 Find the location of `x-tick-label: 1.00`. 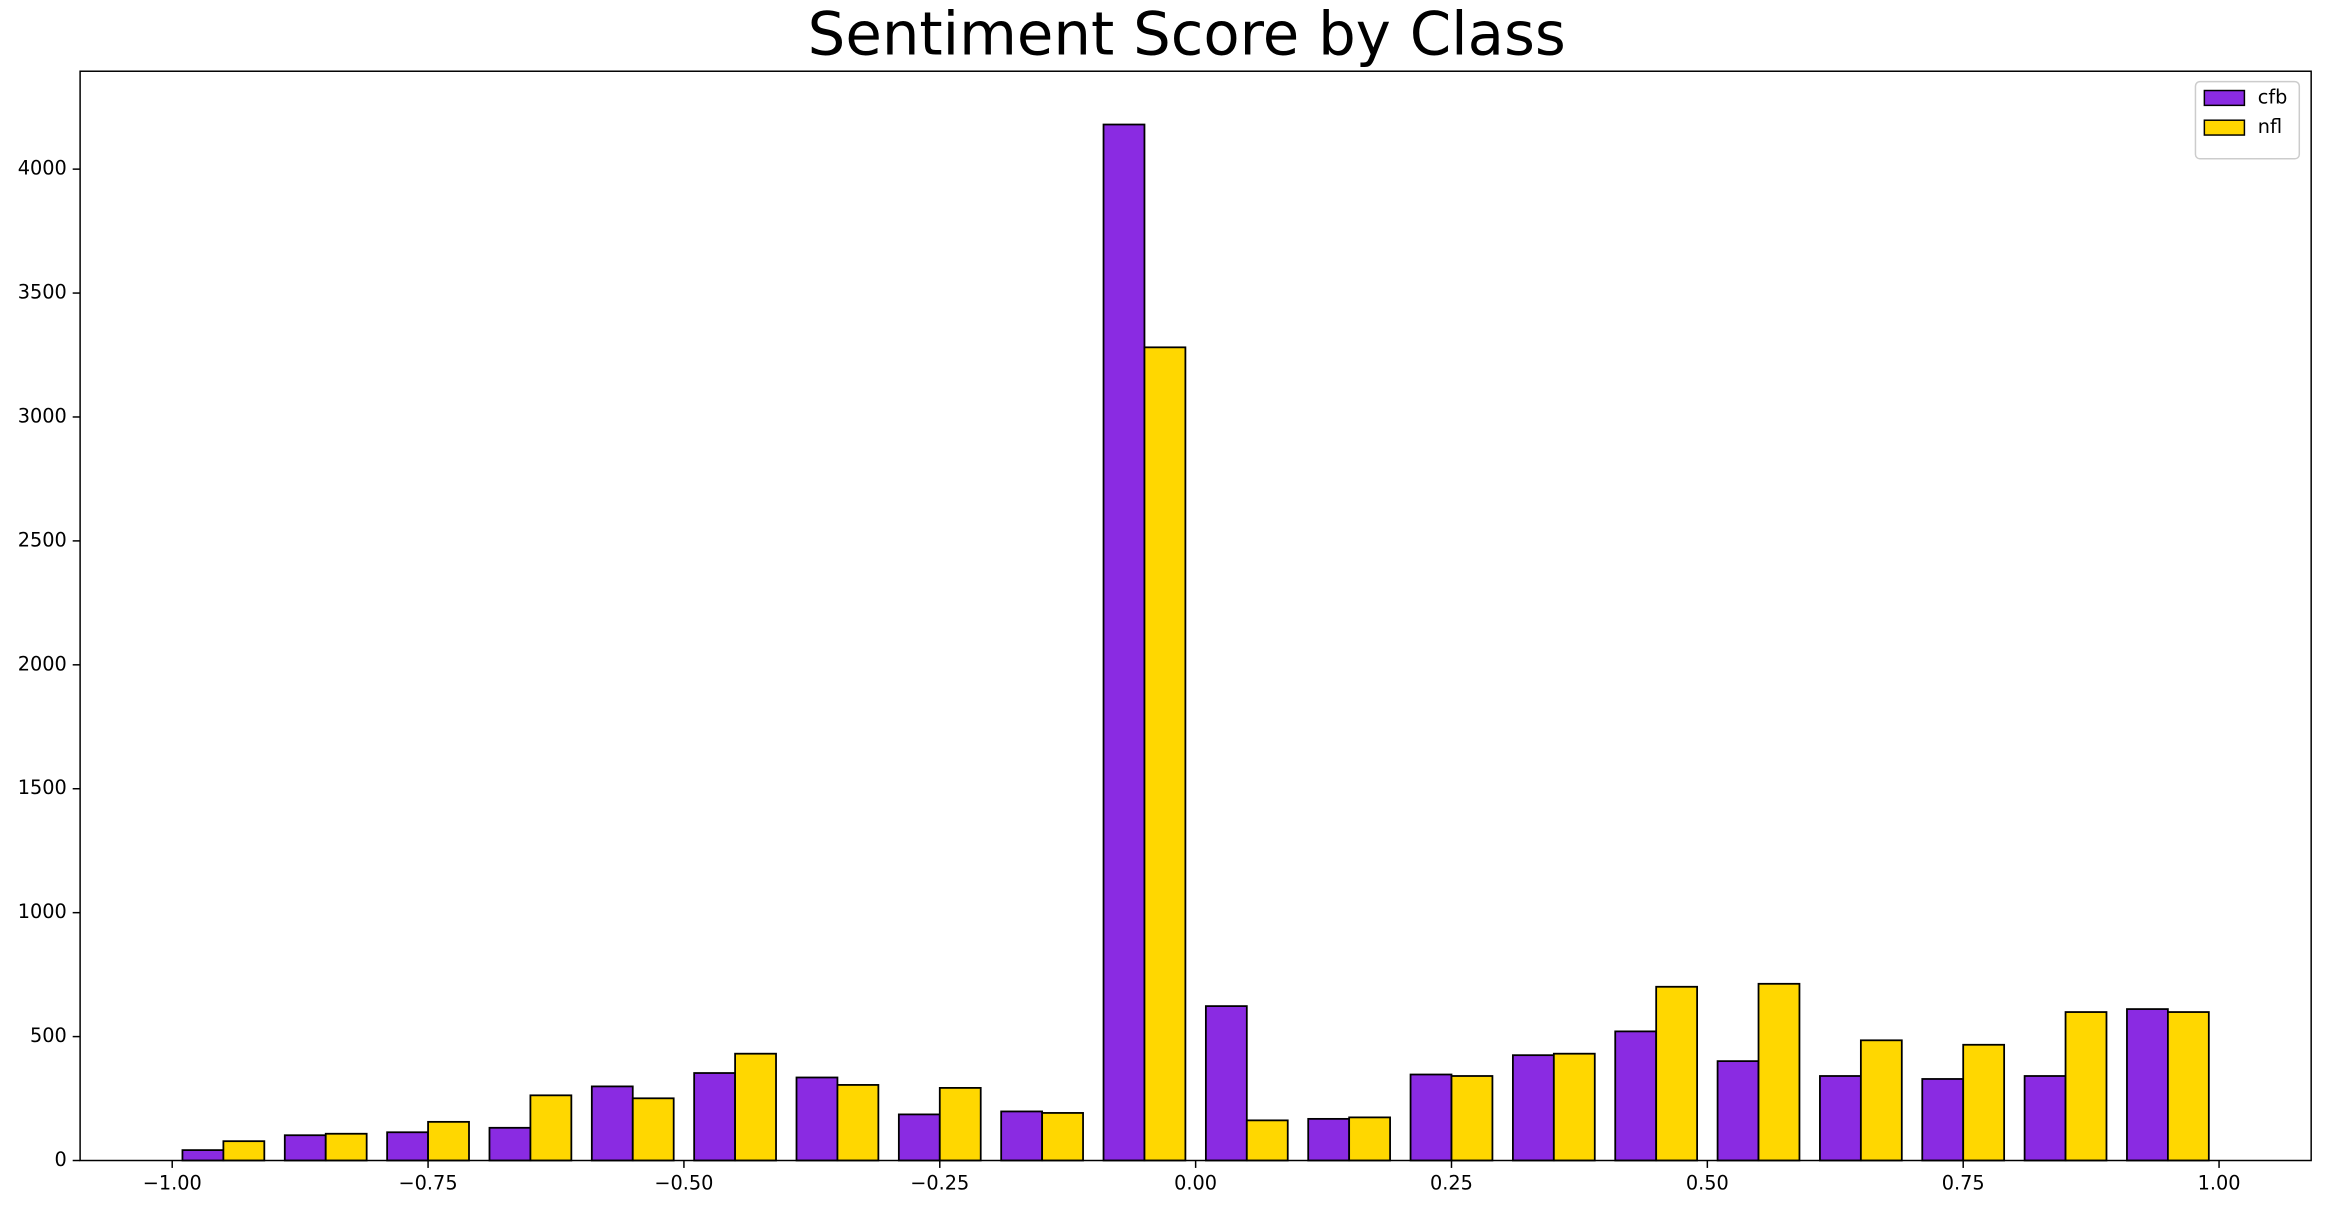

x-tick-label: 1.00 is located at coordinates (2219, 1183).